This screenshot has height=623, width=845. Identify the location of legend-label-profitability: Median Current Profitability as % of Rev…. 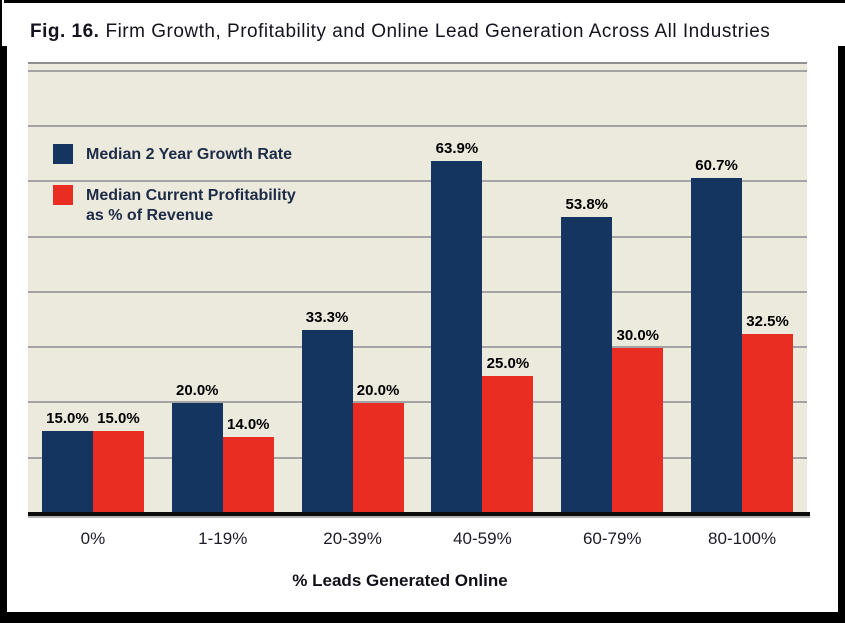
(191, 206).